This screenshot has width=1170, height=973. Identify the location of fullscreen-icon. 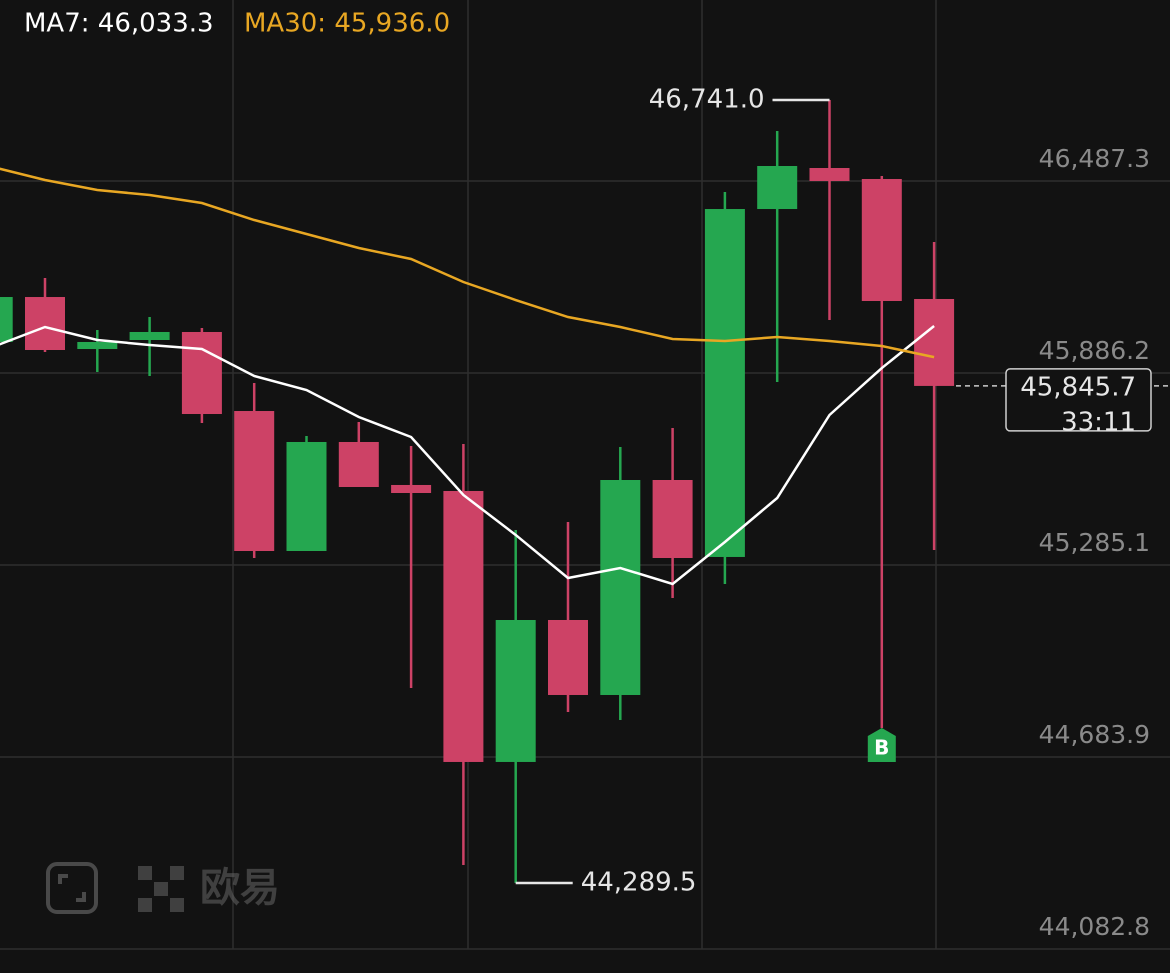
(72, 888).